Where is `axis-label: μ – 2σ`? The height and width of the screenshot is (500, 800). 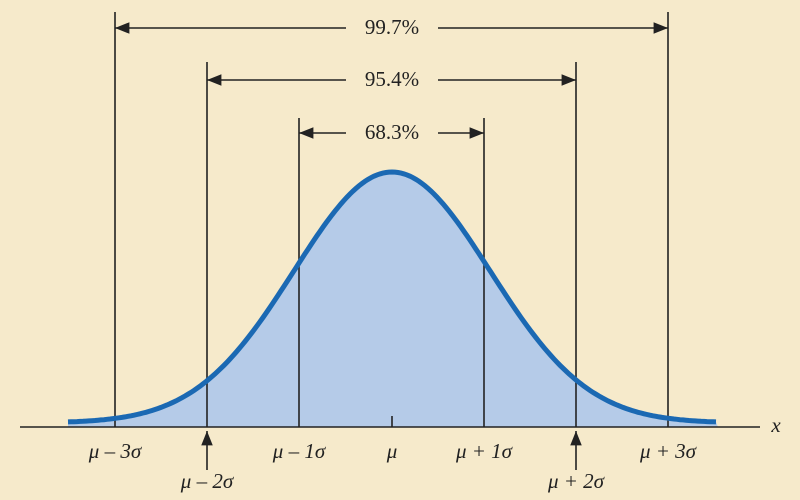 axis-label: μ – 2σ is located at coordinates (207, 481).